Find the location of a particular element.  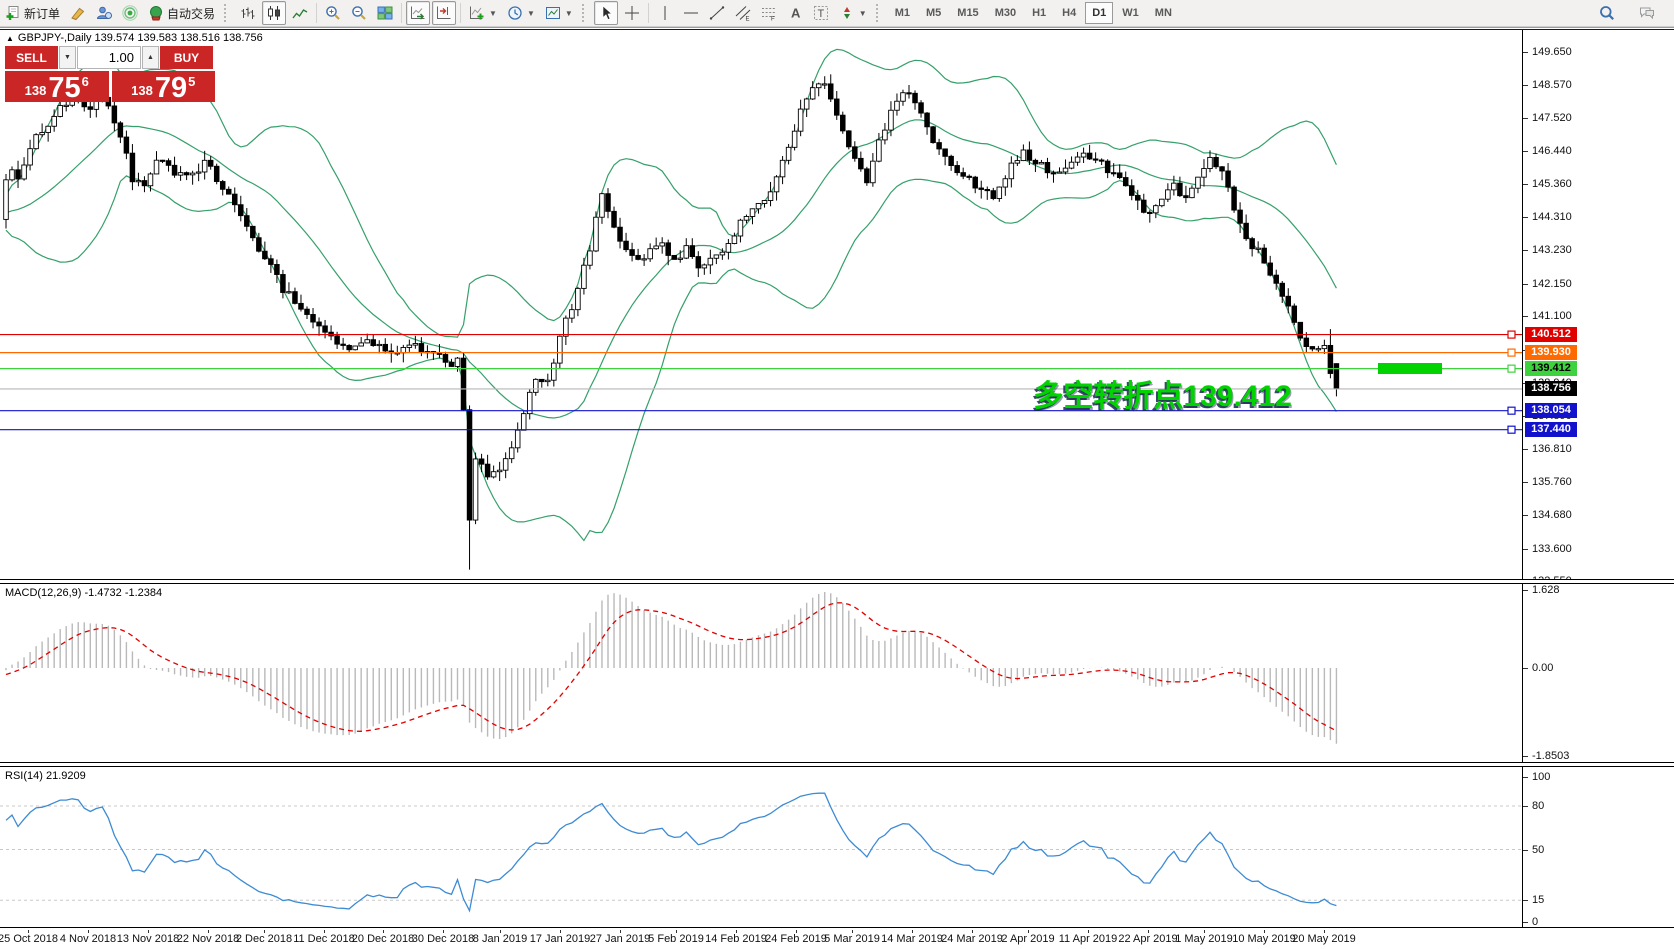

volume-decrease-button: ▼ is located at coordinates (67, 57).